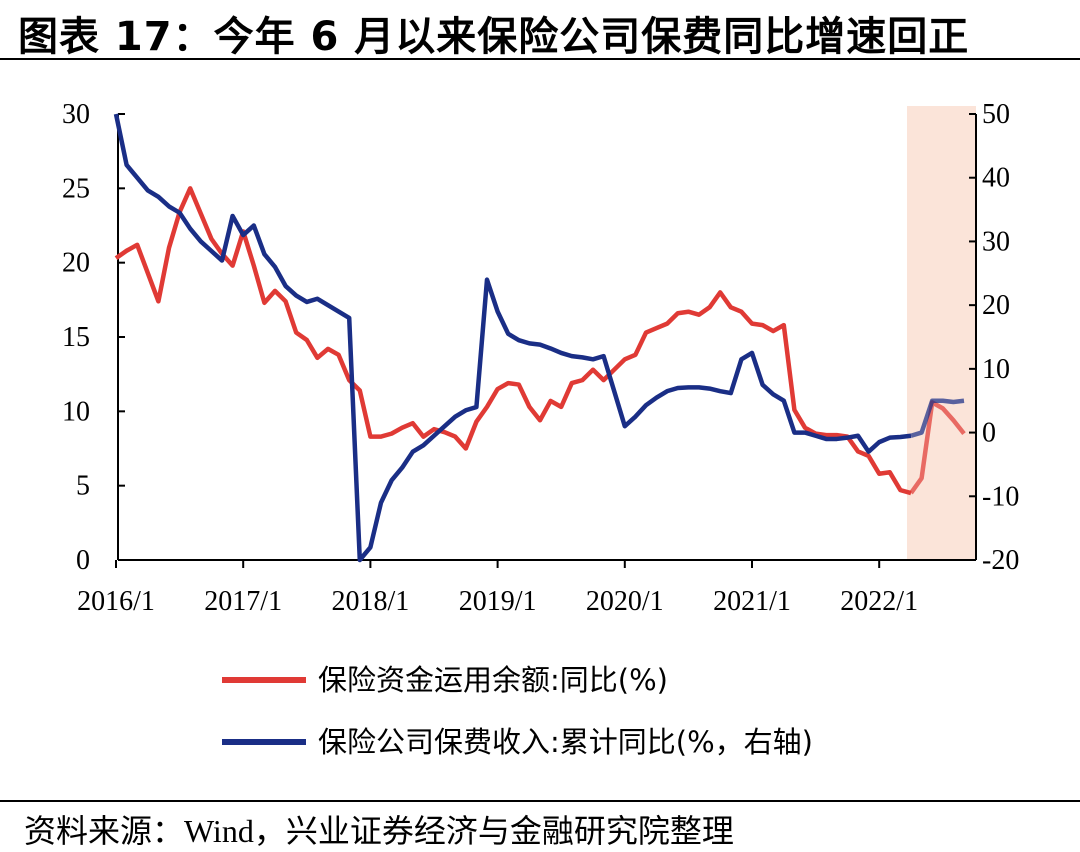 This screenshot has width=1080, height=852. What do you see at coordinates (1000, 560) in the screenshot?
I see `right-y-tick-label: -20` at bounding box center [1000, 560].